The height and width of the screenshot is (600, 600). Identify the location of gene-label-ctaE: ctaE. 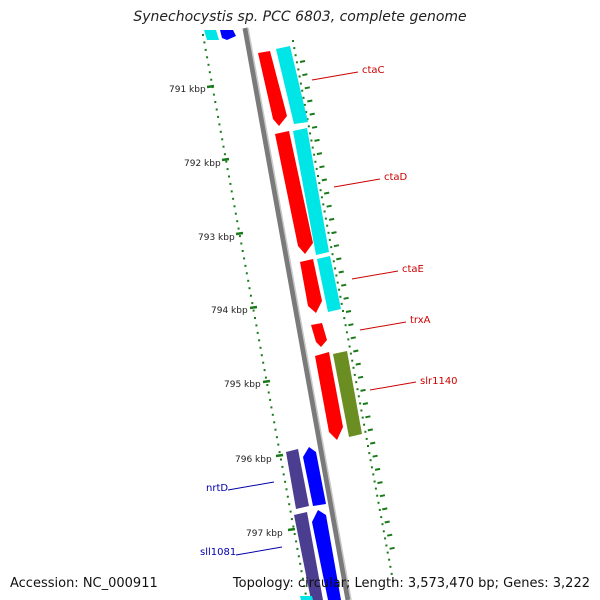
(413, 269).